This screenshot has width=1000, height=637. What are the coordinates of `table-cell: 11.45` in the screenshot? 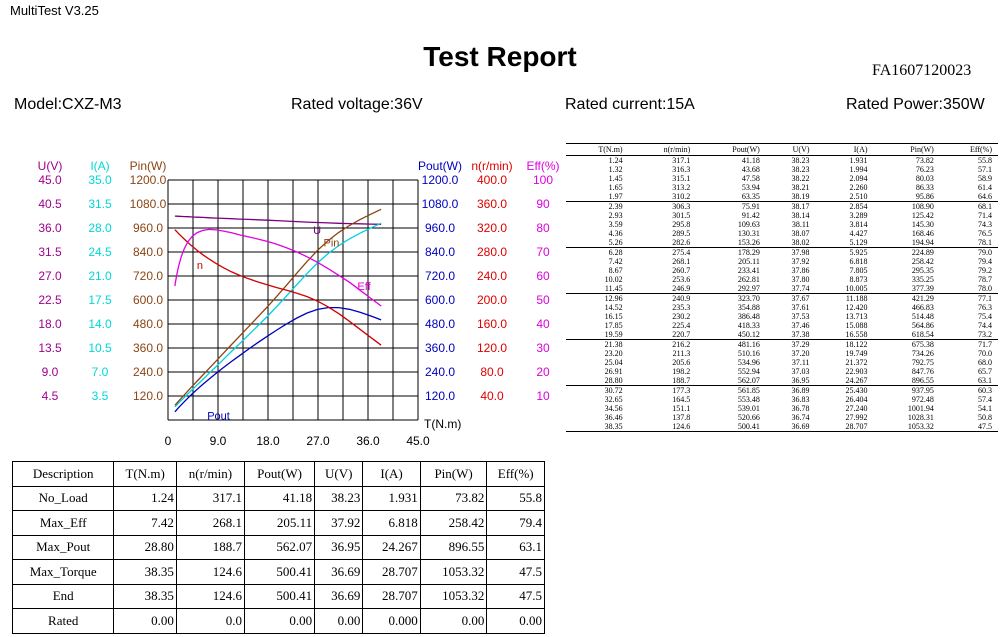 It's located at (597, 289).